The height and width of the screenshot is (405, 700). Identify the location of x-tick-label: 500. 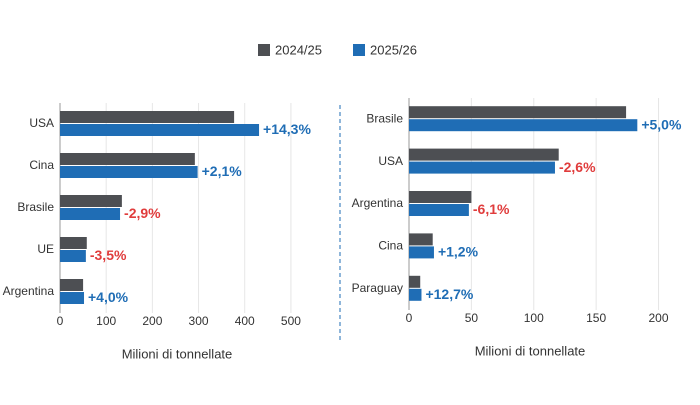
(291, 321).